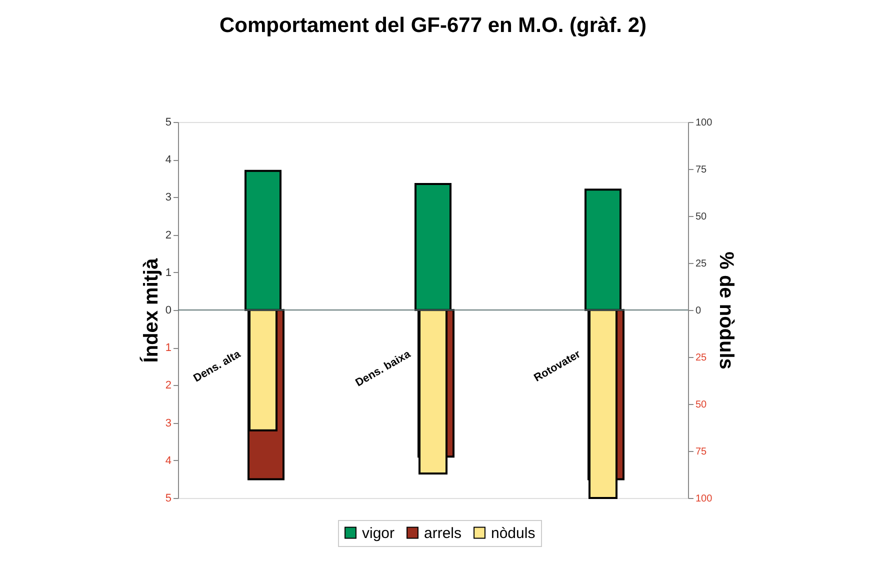 The image size is (896, 574). I want to click on y-tick-label: 0, so click(168, 310).